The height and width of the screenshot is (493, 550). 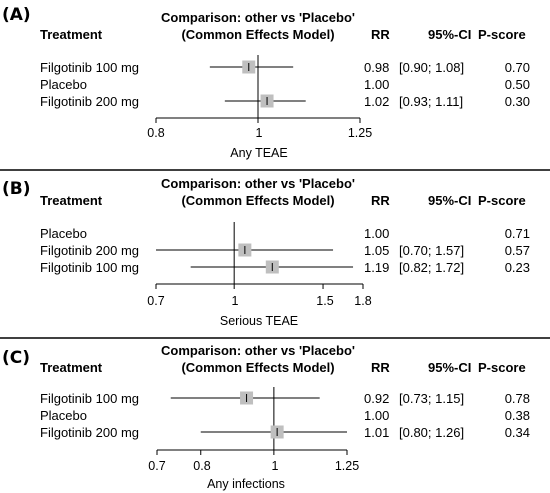 I want to click on x-tick-label: 1.5, so click(x=324, y=301).